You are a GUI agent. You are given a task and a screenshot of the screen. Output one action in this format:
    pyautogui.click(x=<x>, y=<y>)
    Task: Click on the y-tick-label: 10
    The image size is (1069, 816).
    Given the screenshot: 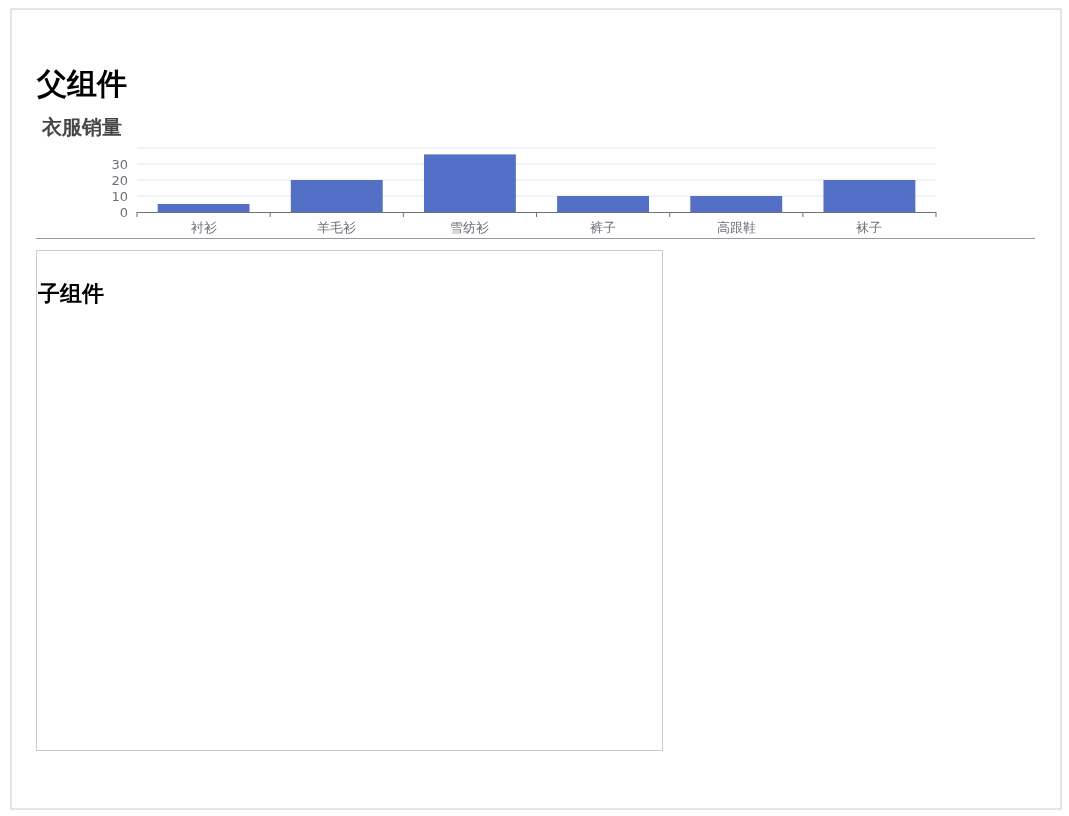 What is the action you would take?
    pyautogui.click(x=119, y=196)
    